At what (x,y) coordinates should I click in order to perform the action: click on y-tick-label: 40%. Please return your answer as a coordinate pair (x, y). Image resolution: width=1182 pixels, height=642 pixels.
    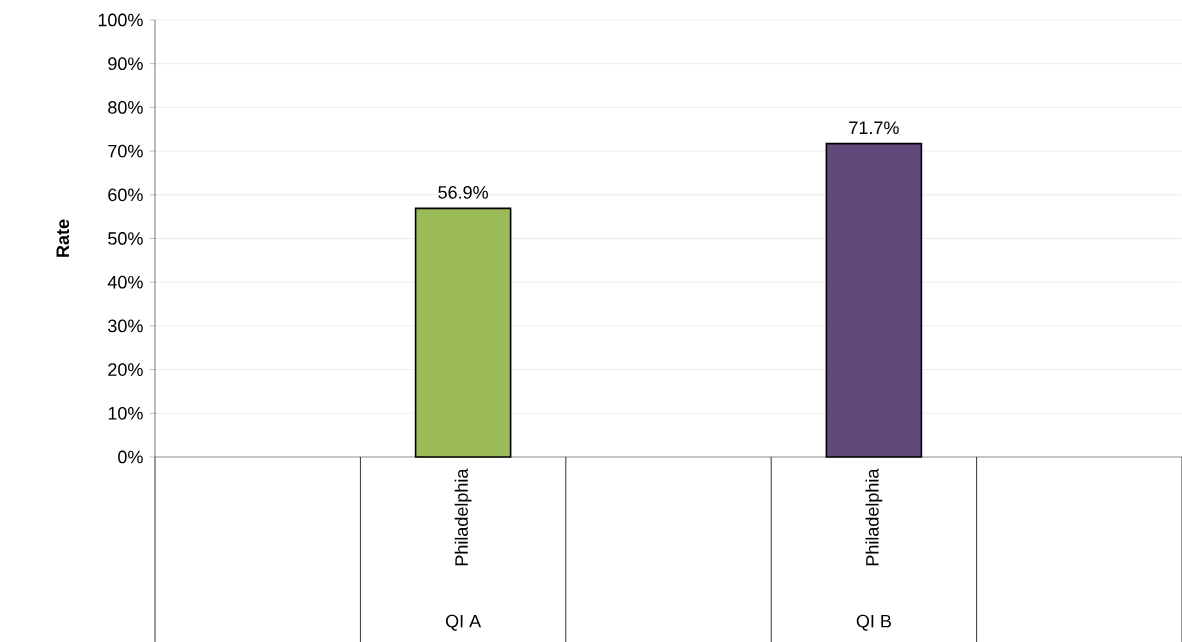
    Looking at the image, I should click on (125, 282).